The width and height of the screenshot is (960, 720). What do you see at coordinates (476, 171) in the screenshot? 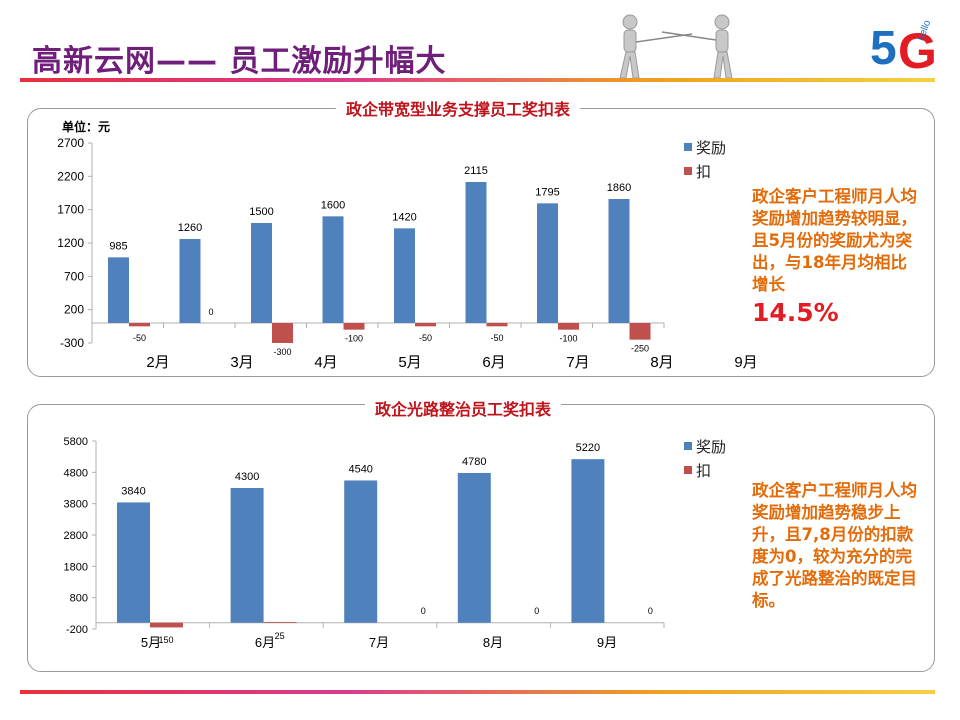
I see `data-label-reward: 2115` at bounding box center [476, 171].